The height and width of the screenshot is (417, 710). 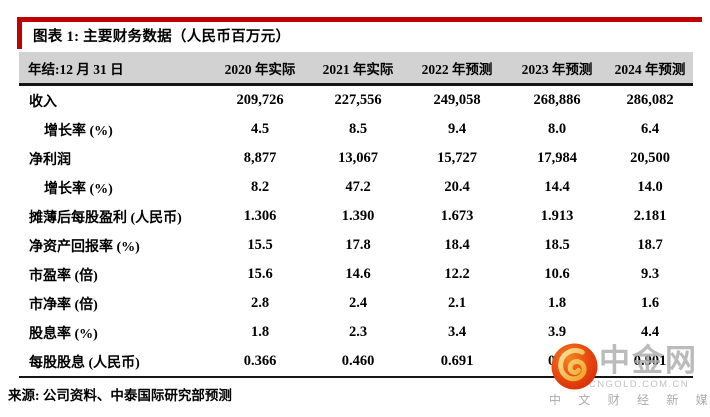 What do you see at coordinates (557, 332) in the screenshot?
I see `cell-value: 3.9` at bounding box center [557, 332].